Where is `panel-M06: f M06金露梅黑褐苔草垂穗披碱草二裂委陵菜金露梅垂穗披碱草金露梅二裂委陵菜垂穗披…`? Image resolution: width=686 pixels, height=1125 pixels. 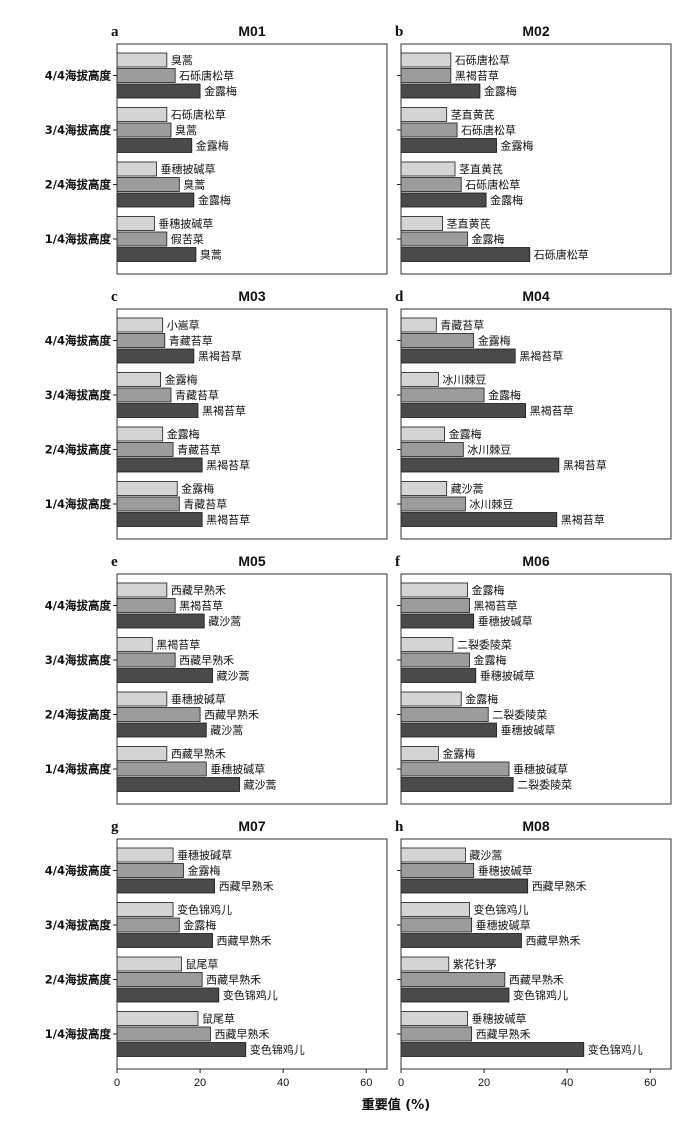 panel-M06: f M06金露梅黑褐苔草垂穗披碱草二裂委陵菜金露梅垂穗披碱草金露梅二裂委陵菜垂穗披… is located at coordinates (533, 679).